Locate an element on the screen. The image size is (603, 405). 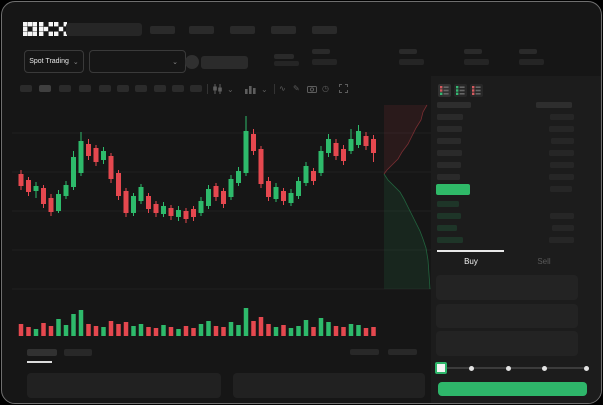
orderbook-view-combined-icon is located at coordinates (444, 90).